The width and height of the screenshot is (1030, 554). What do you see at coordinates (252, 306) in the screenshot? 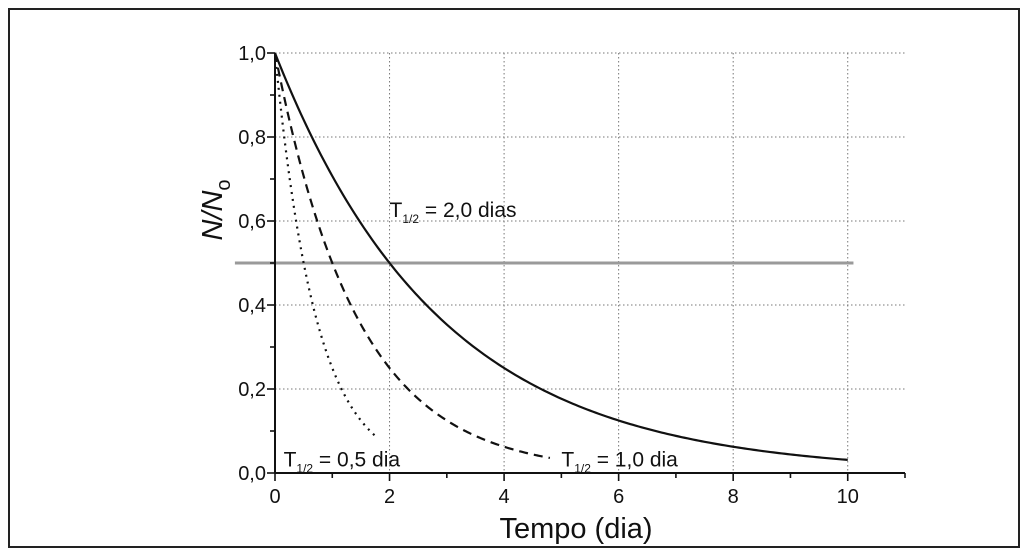
I see `y-tick-label: 0,4` at bounding box center [252, 306].